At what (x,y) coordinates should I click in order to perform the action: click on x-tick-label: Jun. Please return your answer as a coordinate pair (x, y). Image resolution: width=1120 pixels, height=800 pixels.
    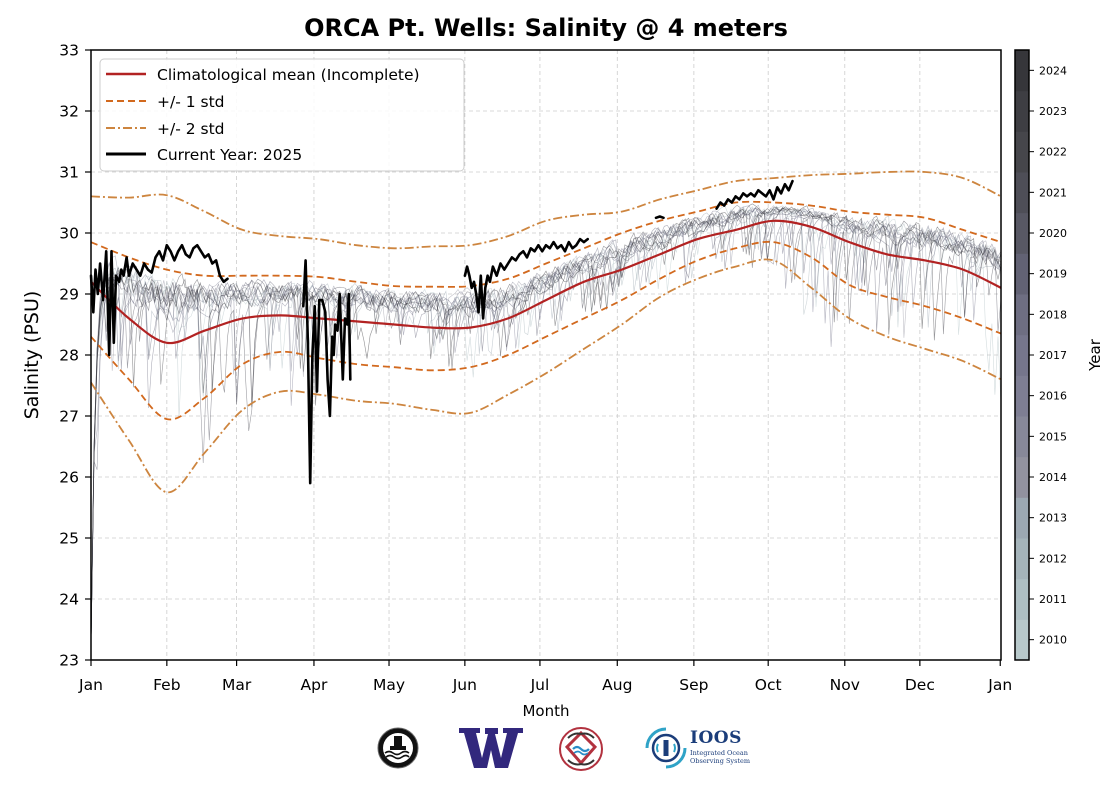
    Looking at the image, I should click on (464, 685).